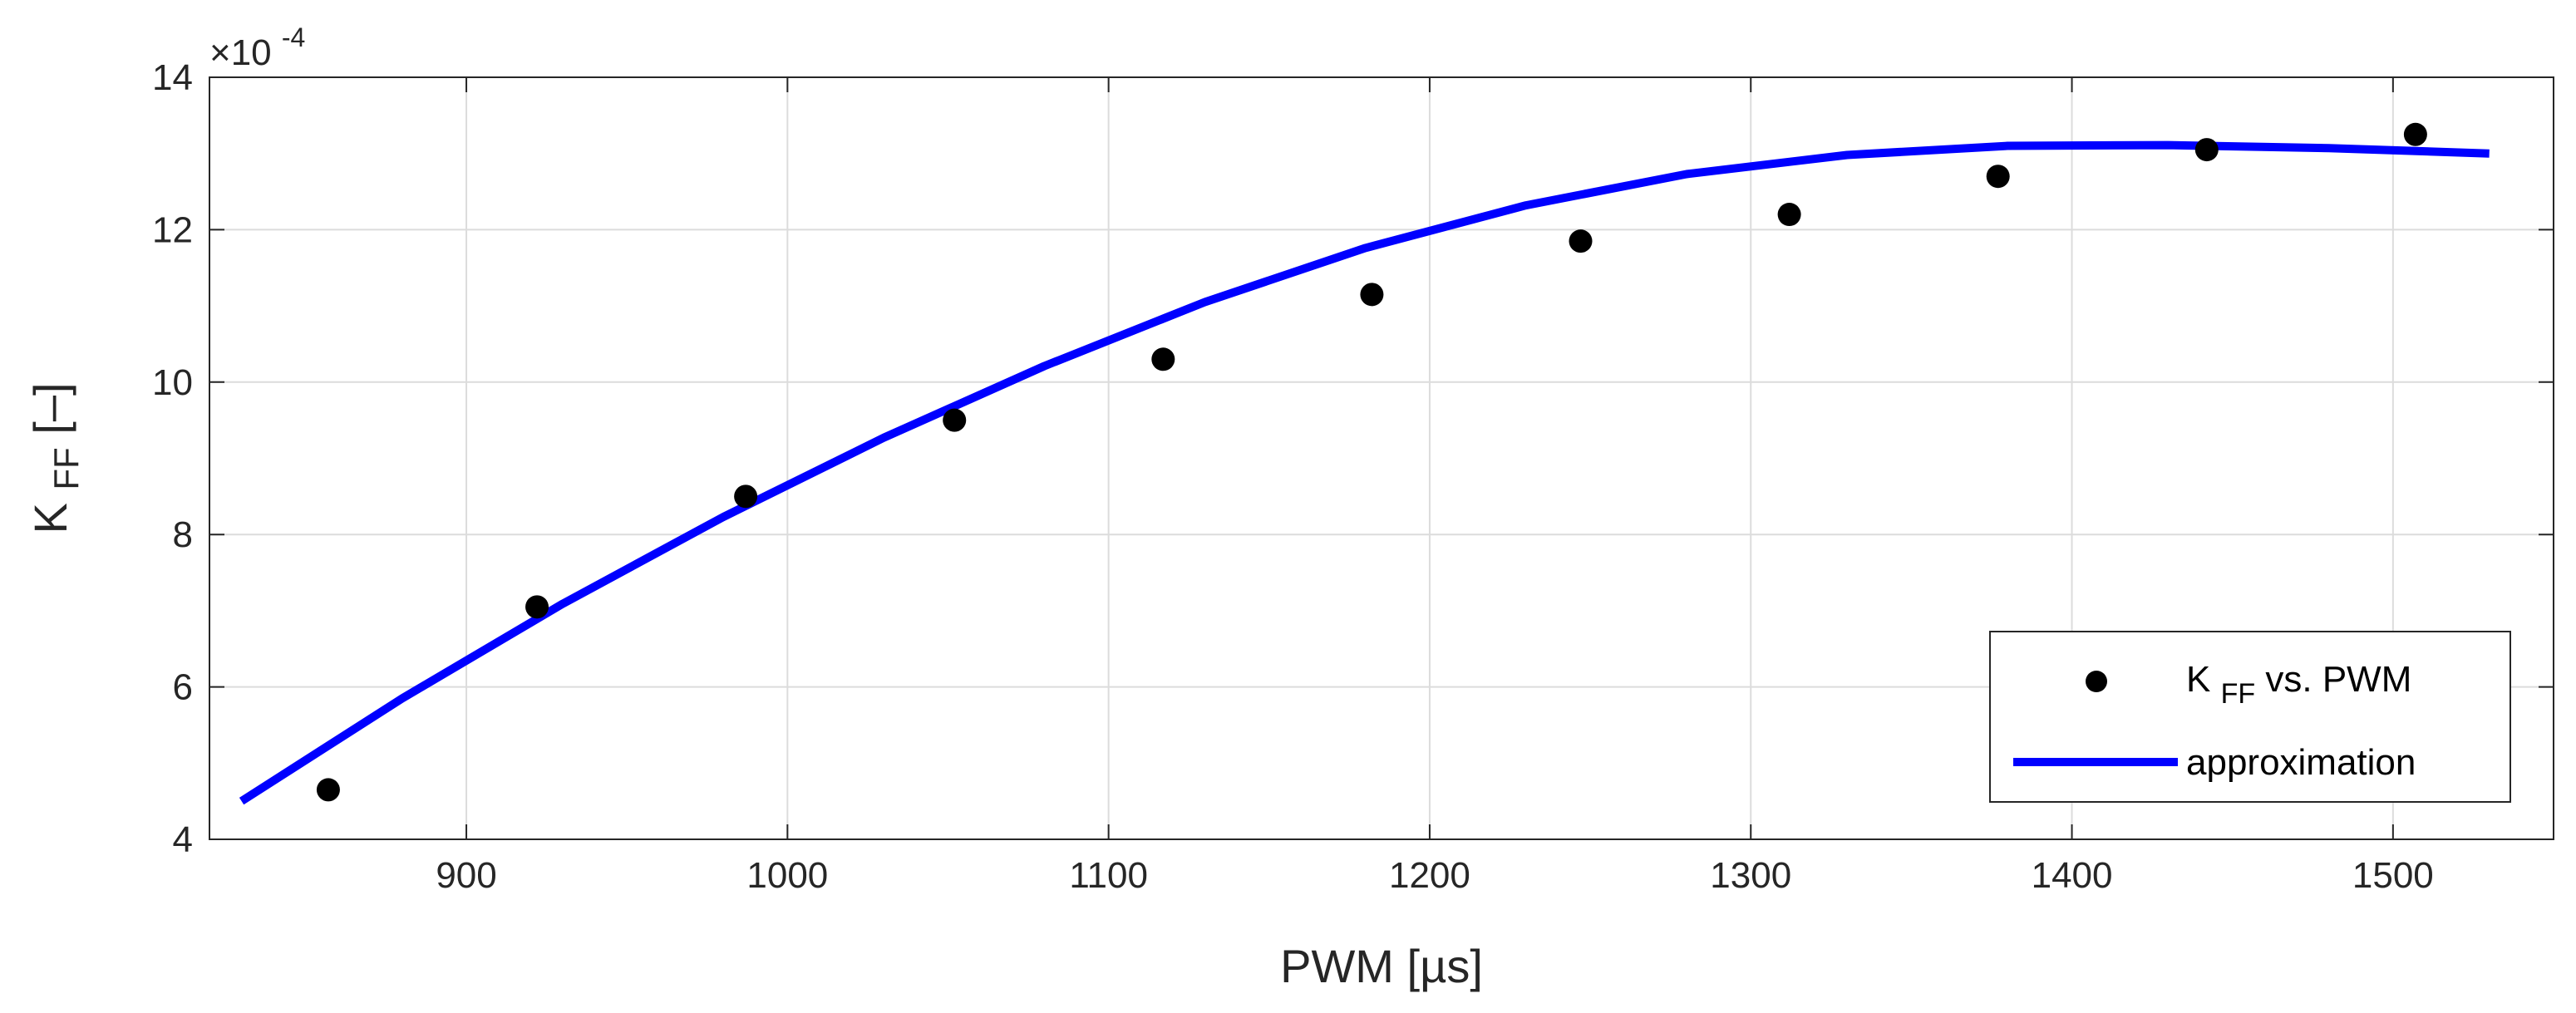 The image size is (2576, 1013). I want to click on legend-box, so click(2250, 717).